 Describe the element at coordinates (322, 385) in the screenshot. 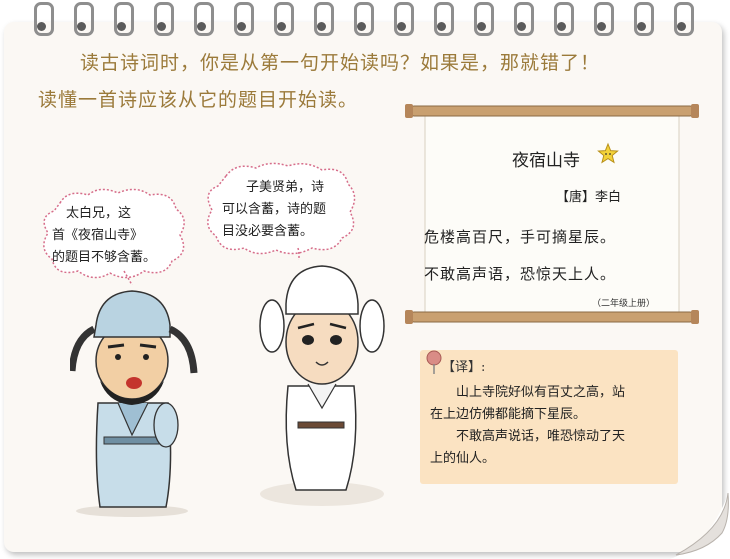

I see `character-du-fu` at that location.